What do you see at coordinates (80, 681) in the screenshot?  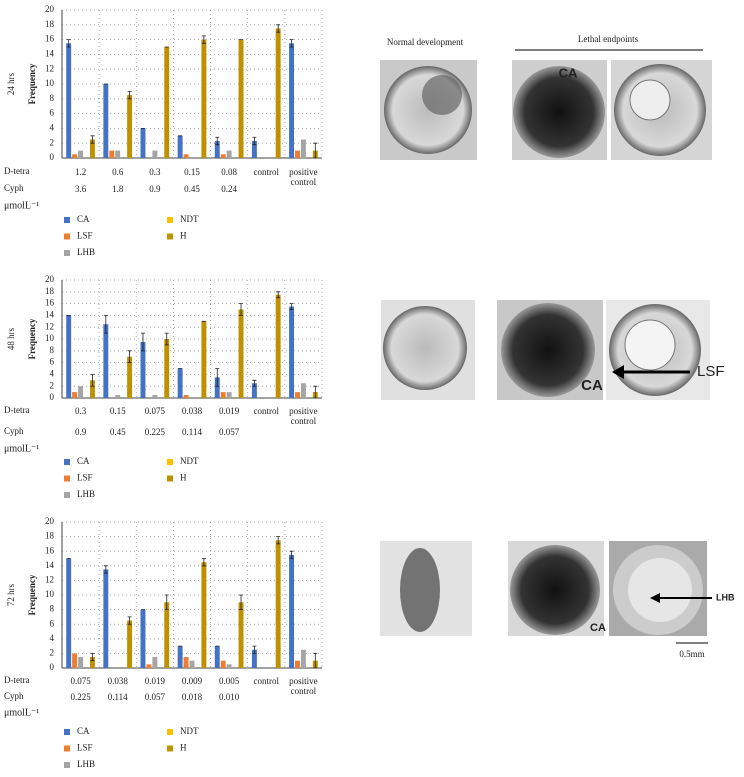 I see `x-tick-label: 0.075` at bounding box center [80, 681].